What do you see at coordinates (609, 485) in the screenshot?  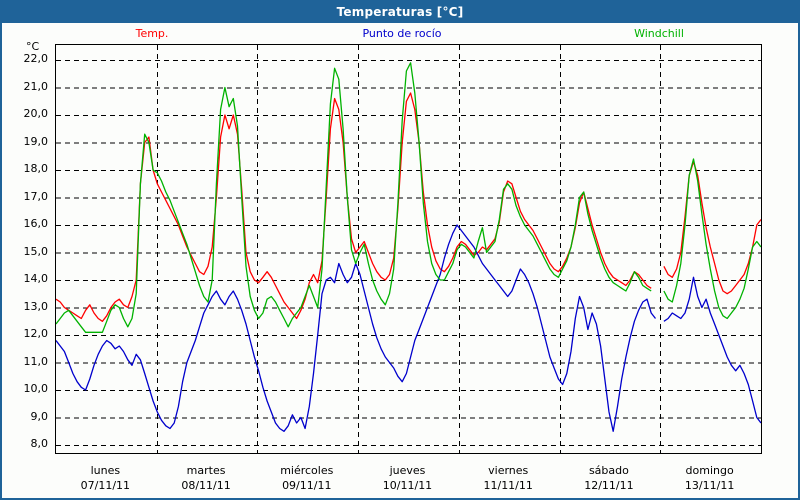 I see `x-axis-date: 12/11/11` at bounding box center [609, 485].